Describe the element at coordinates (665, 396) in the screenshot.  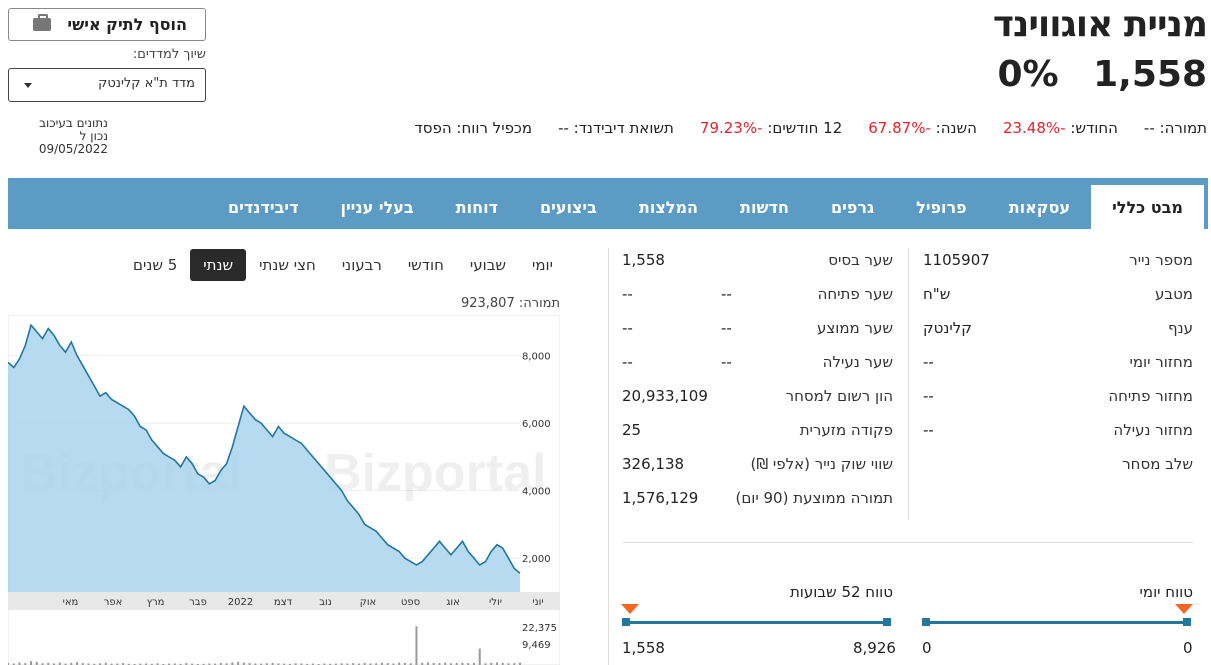
I see `info-value: 20,933,109` at that location.